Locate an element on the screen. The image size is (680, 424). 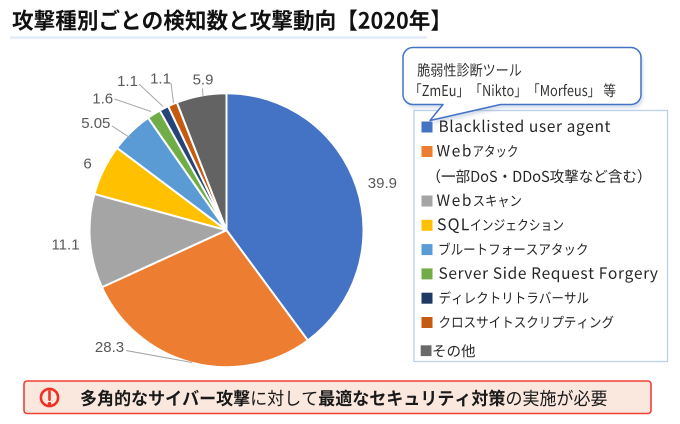
svg-text: 28.3 is located at coordinates (109, 347).